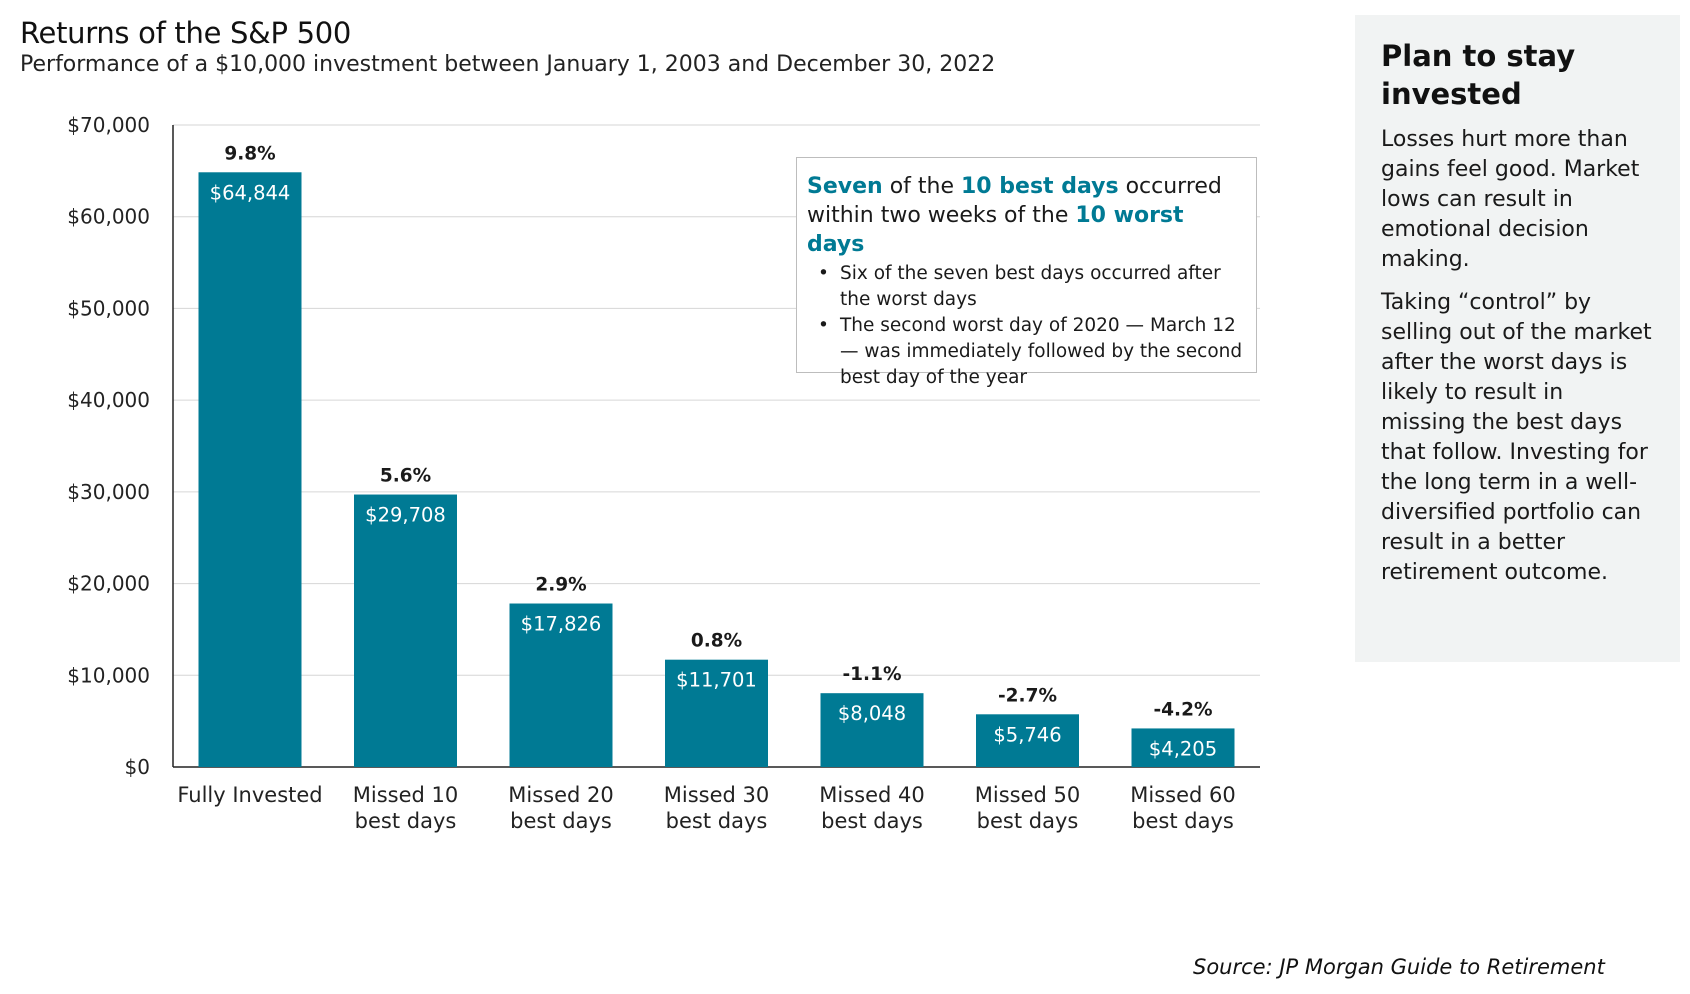 This screenshot has width=1690, height=994. What do you see at coordinates (1027, 695) in the screenshot?
I see `bar-return-label: -2.7%` at bounding box center [1027, 695].